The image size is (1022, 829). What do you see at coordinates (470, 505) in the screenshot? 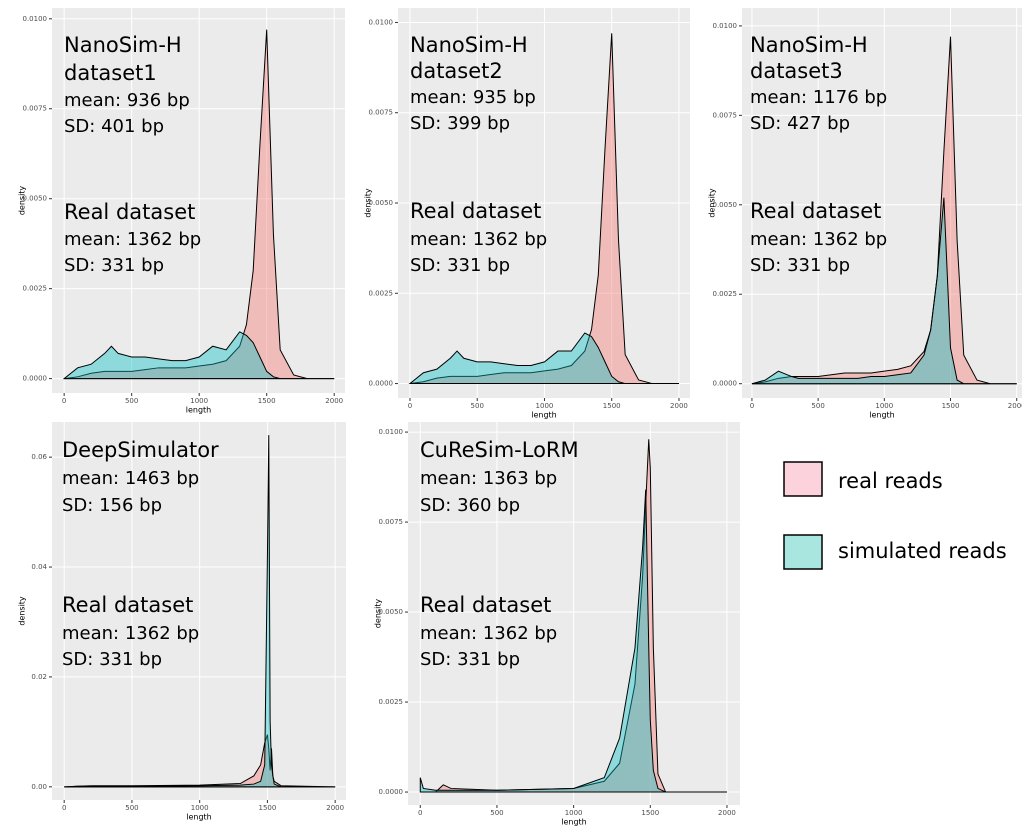
I see `annotation: SD: 360 bp` at bounding box center [470, 505].